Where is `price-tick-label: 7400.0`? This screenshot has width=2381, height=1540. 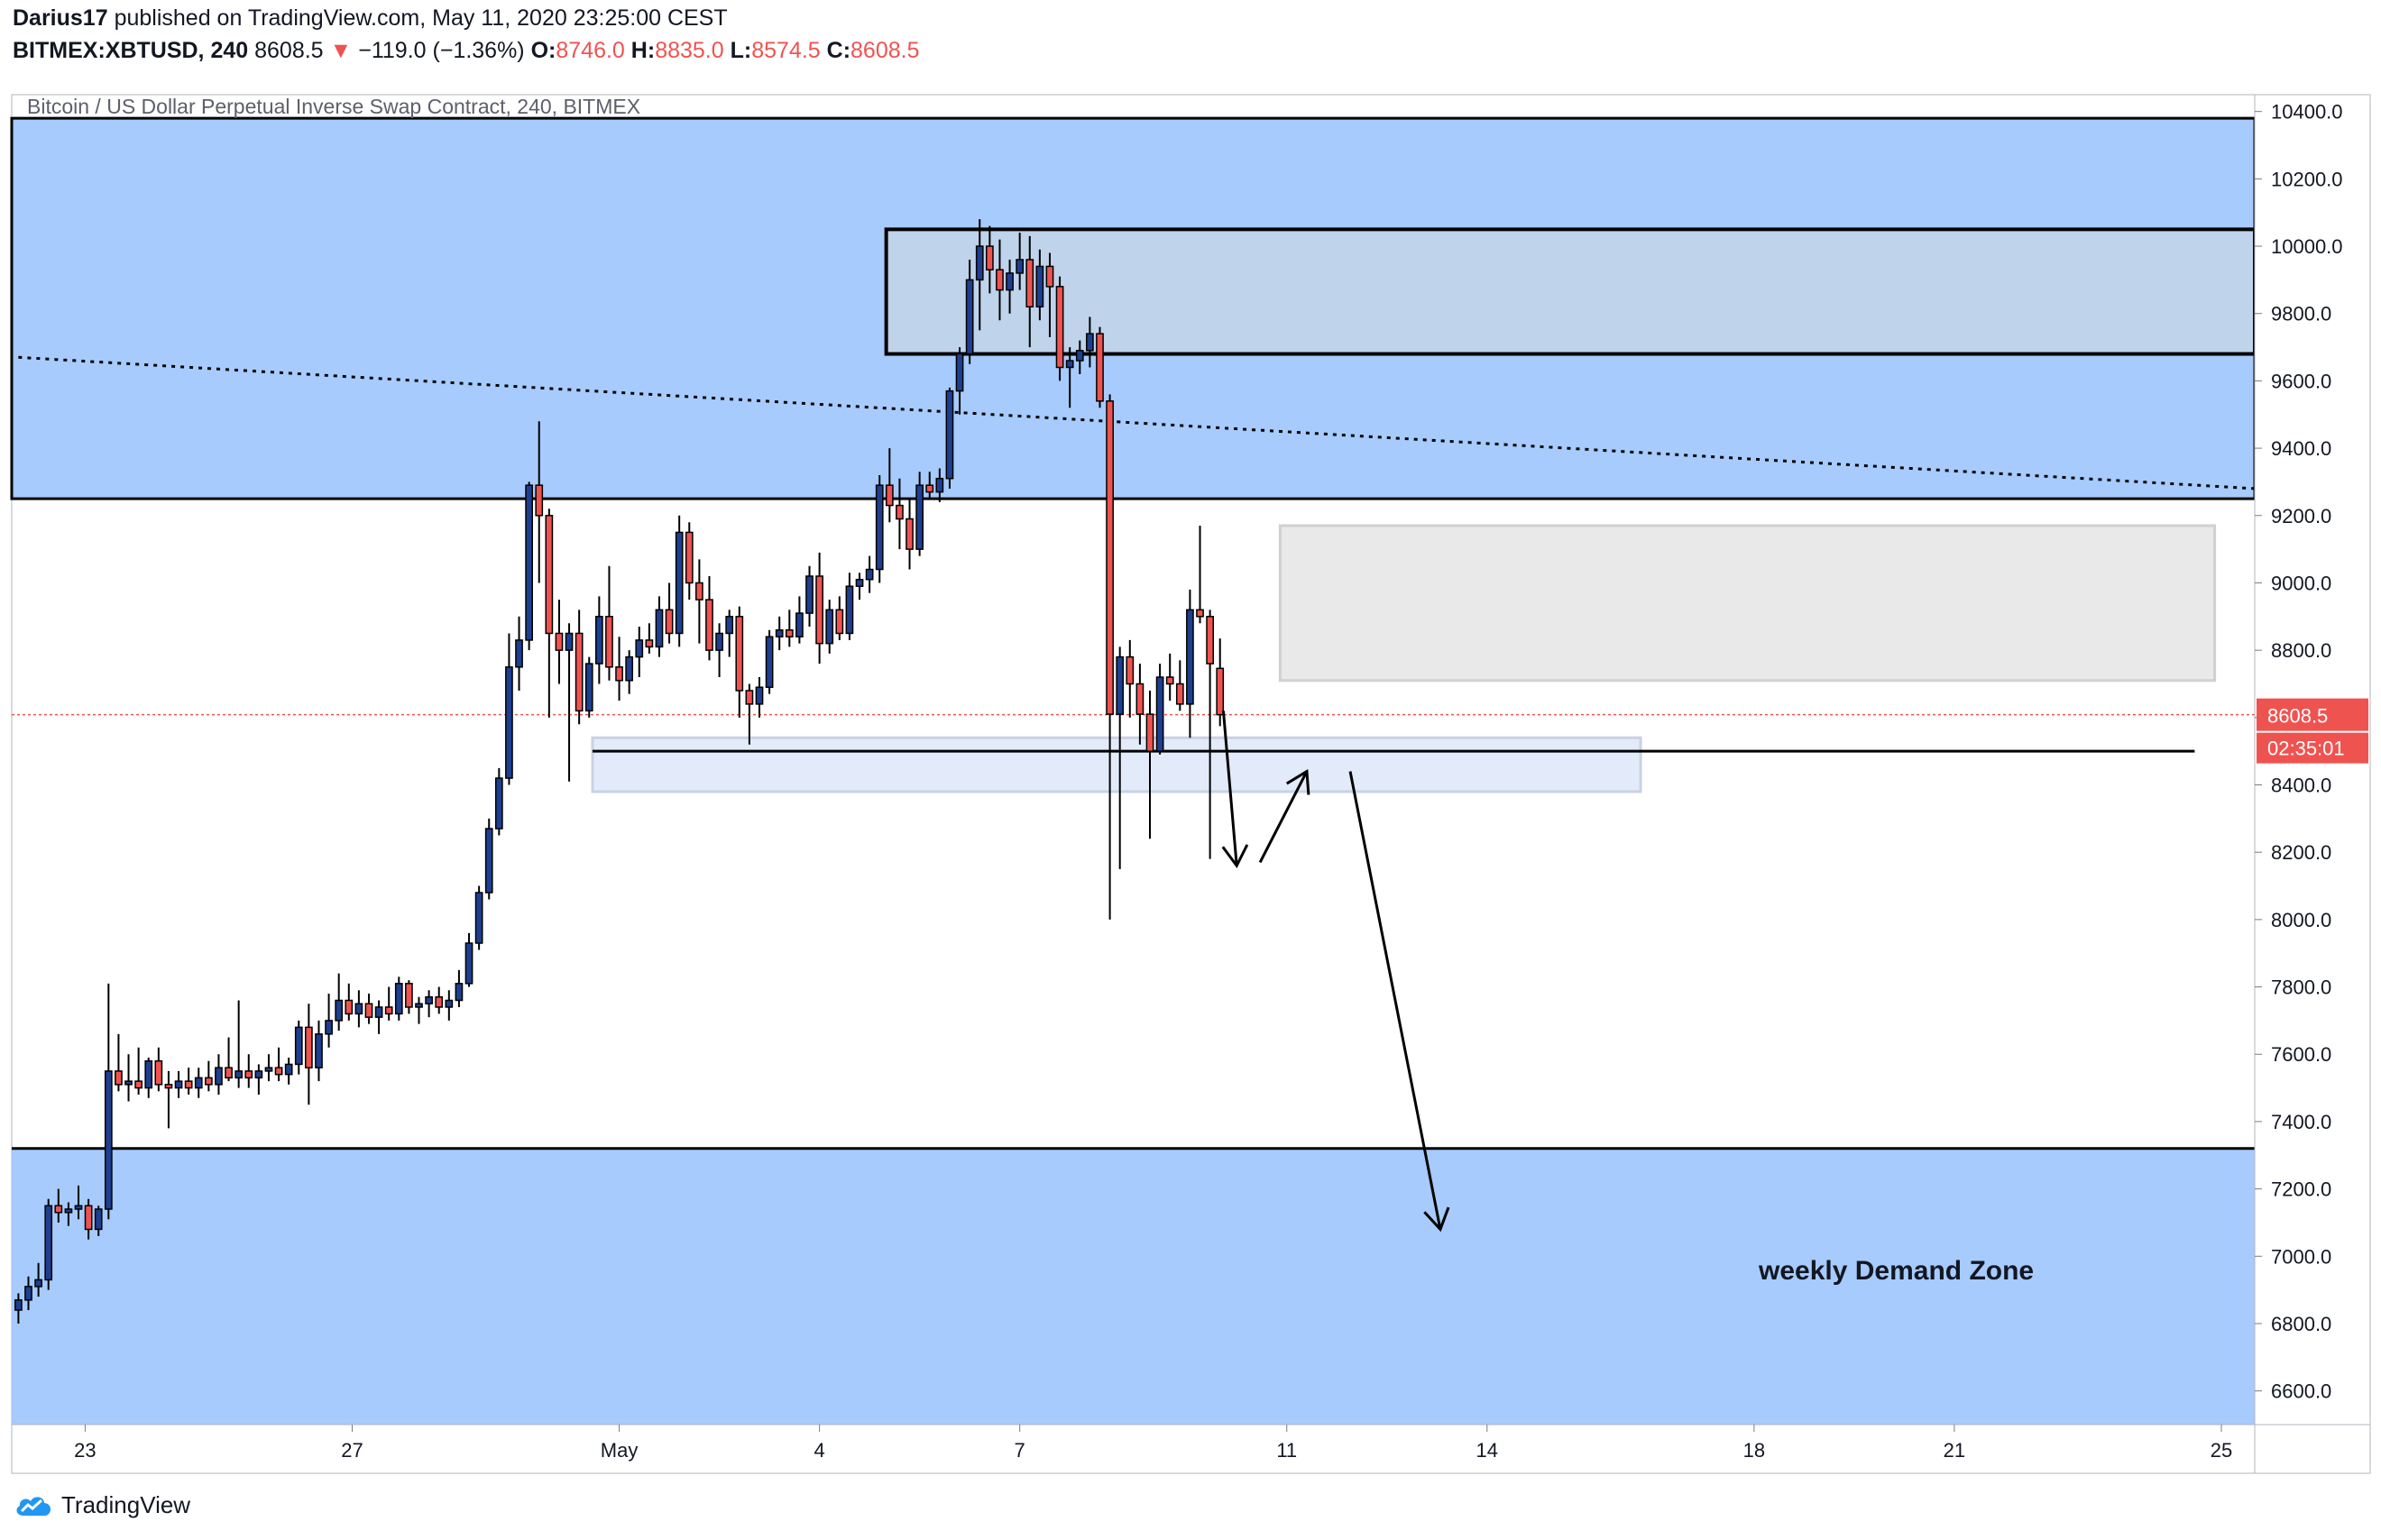 price-tick-label: 7400.0 is located at coordinates (2301, 1122).